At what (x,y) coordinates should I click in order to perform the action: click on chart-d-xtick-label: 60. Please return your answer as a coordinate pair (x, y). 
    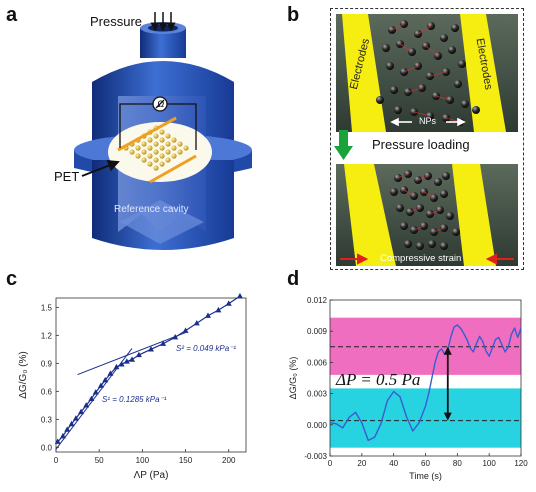
    Looking at the image, I should click on (425, 463).